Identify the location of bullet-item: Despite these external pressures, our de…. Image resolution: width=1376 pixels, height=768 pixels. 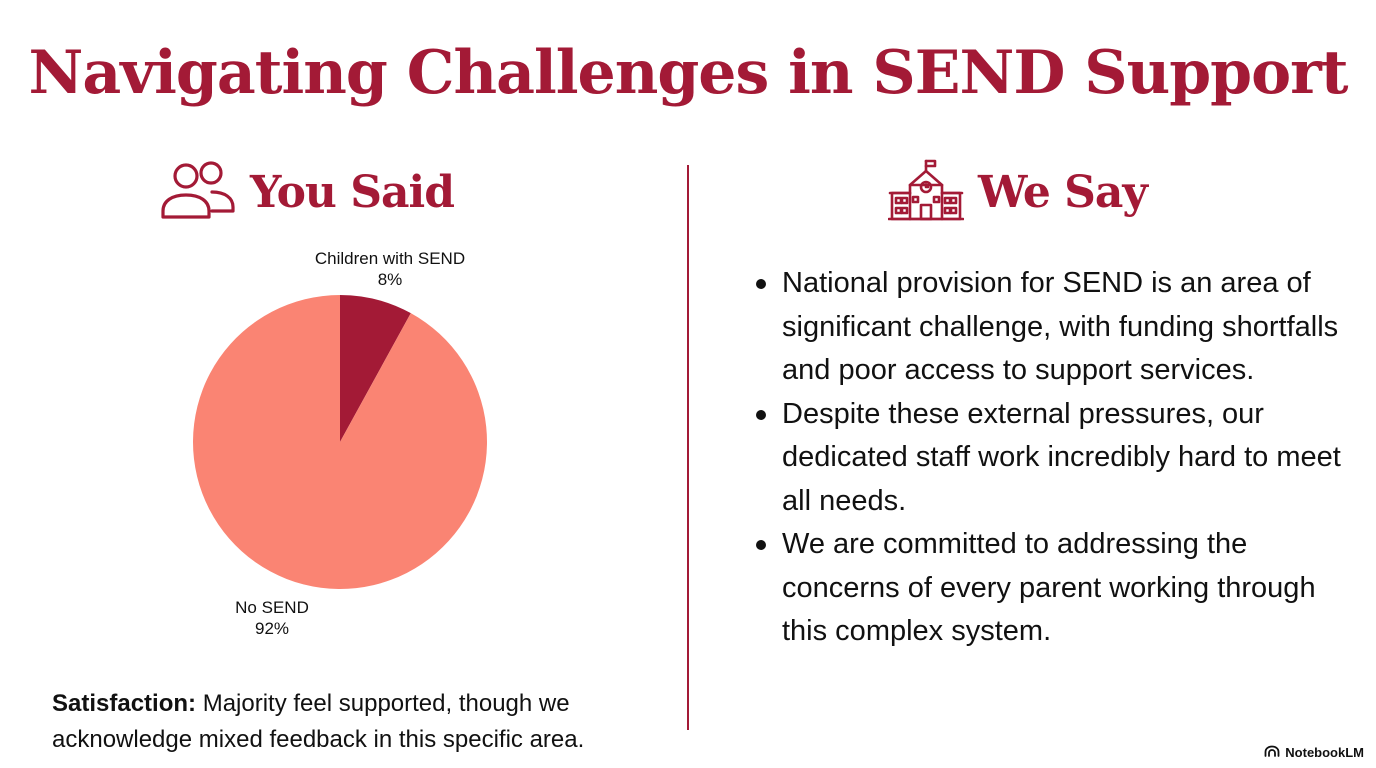
(1047, 458).